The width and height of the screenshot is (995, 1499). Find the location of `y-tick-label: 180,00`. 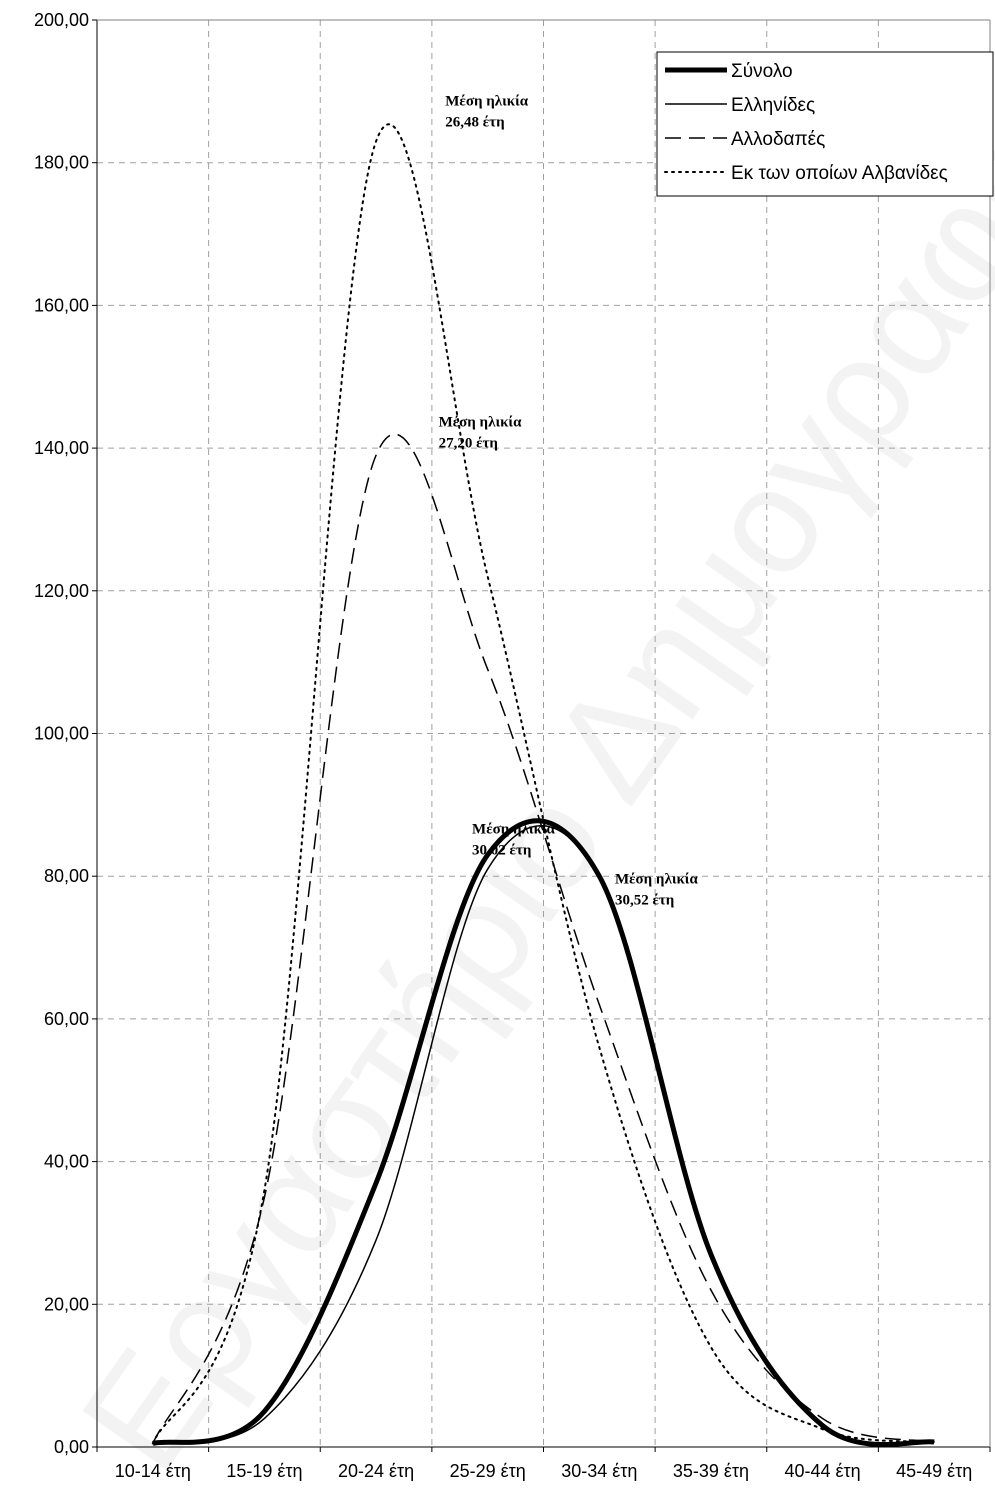

y-tick-label: 180,00 is located at coordinates (61, 163).